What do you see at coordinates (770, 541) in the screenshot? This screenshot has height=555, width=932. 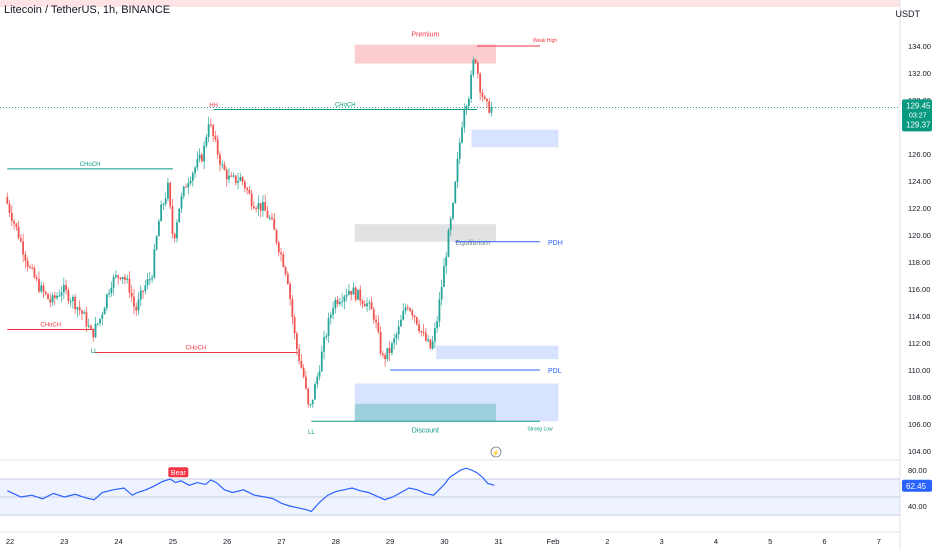 I see `time-tick: 5` at bounding box center [770, 541].